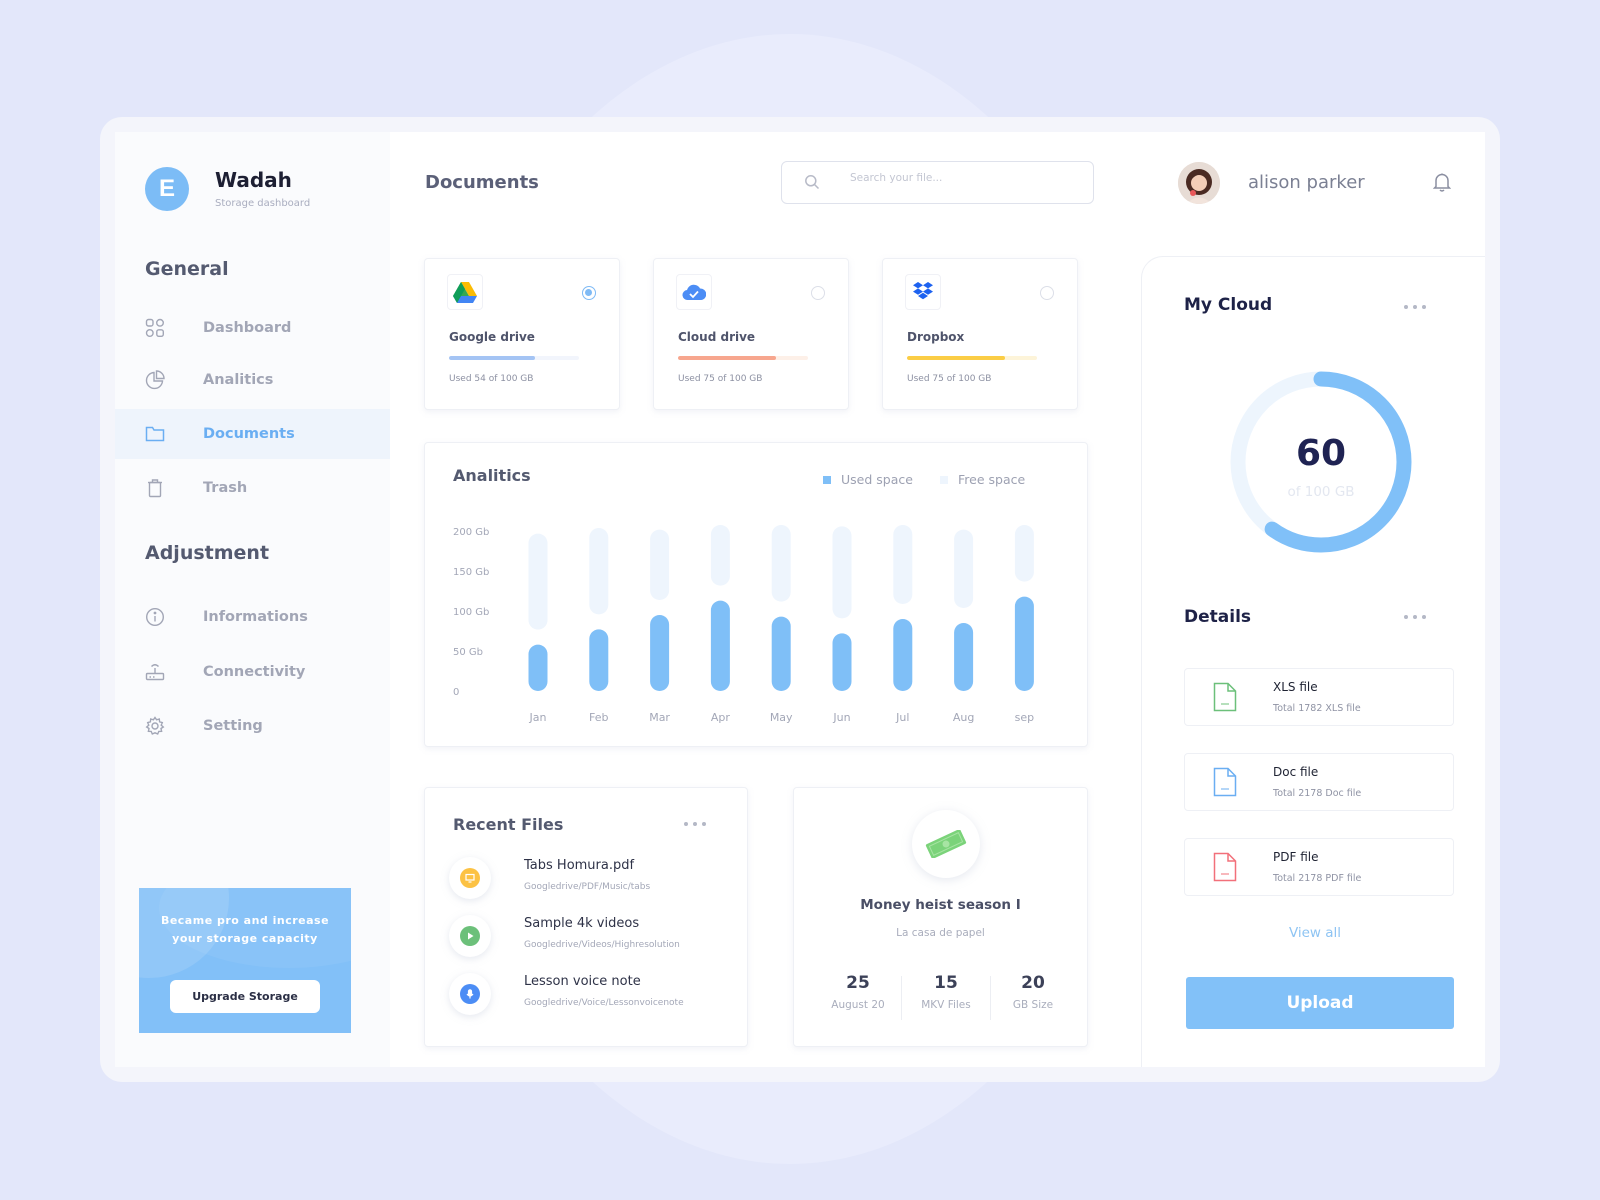 This screenshot has height=1200, width=1600. I want to click on grid-icon, so click(155, 328).